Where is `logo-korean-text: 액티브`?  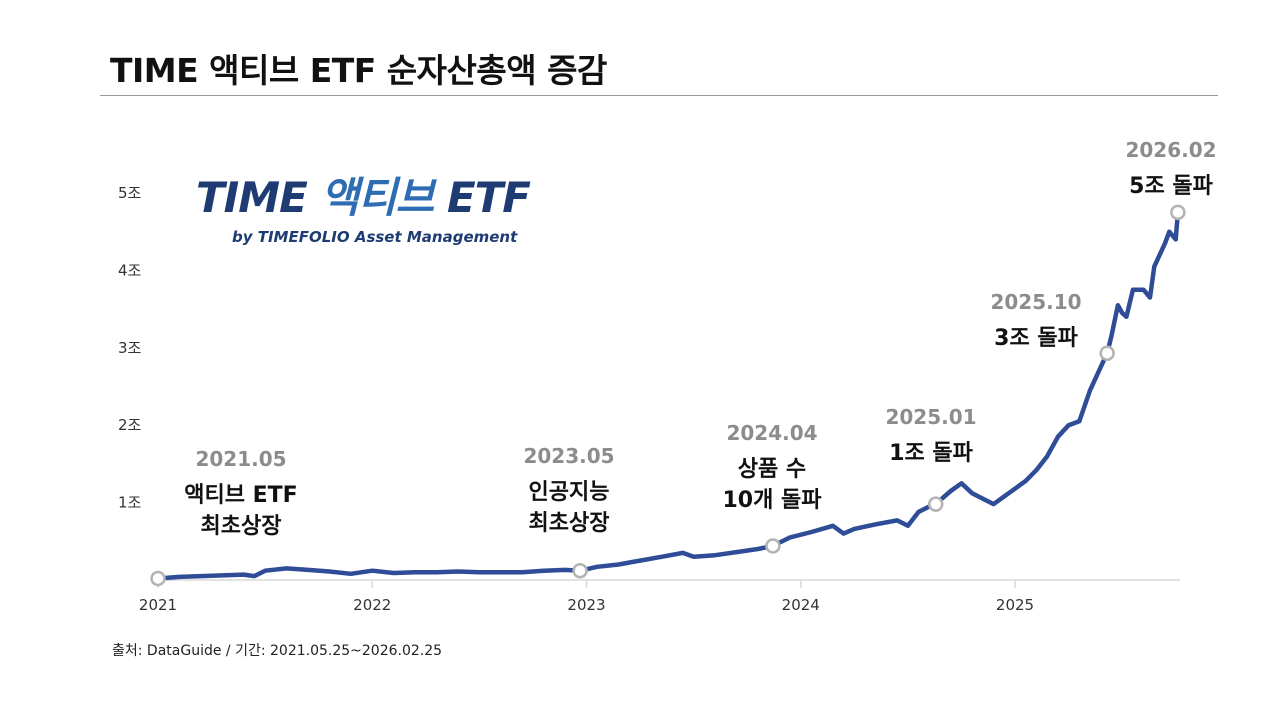 logo-korean-text: 액티브 is located at coordinates (377, 197).